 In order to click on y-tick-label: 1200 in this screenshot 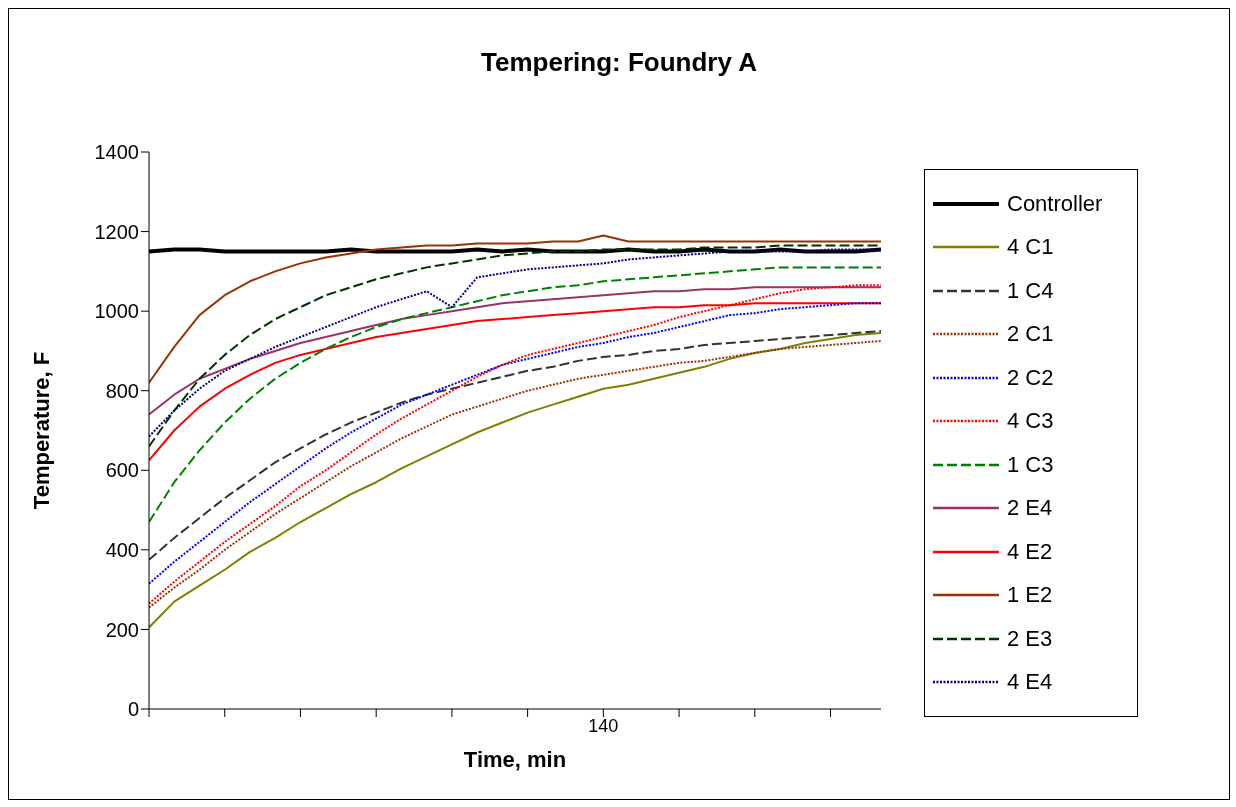, I will do `click(116, 231)`.